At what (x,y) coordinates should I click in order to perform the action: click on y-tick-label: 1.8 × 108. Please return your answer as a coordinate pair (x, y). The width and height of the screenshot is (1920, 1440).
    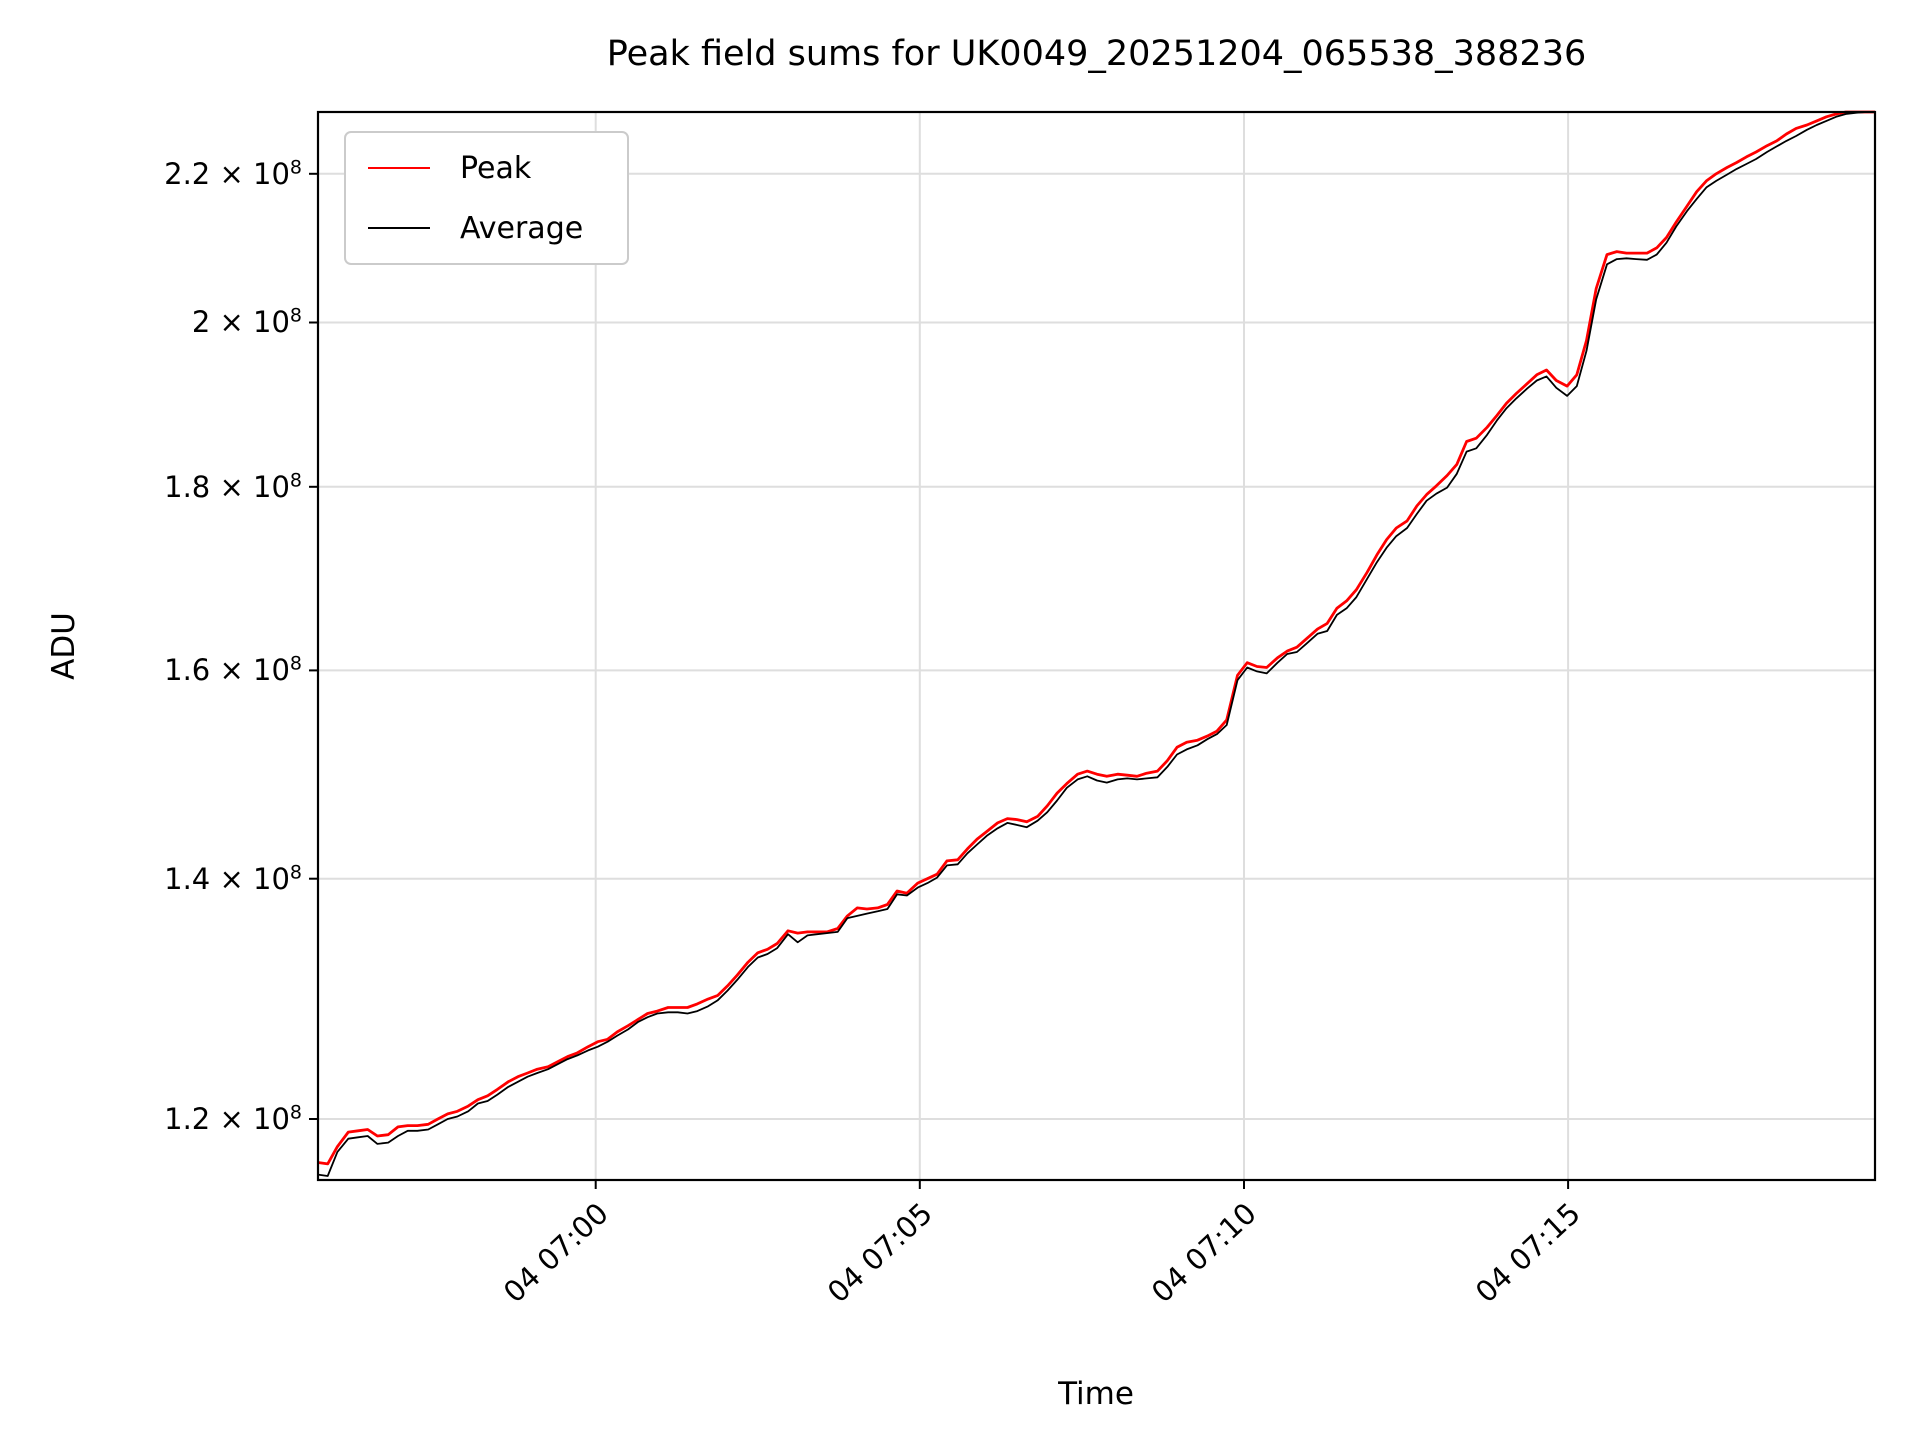
    Looking at the image, I should click on (233, 486).